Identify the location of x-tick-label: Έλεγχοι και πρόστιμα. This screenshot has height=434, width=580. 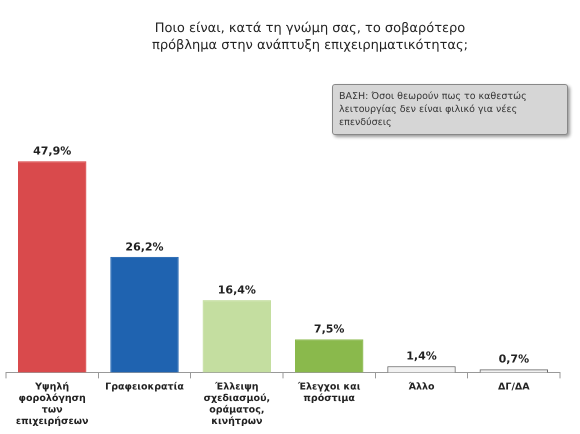
(328, 393).